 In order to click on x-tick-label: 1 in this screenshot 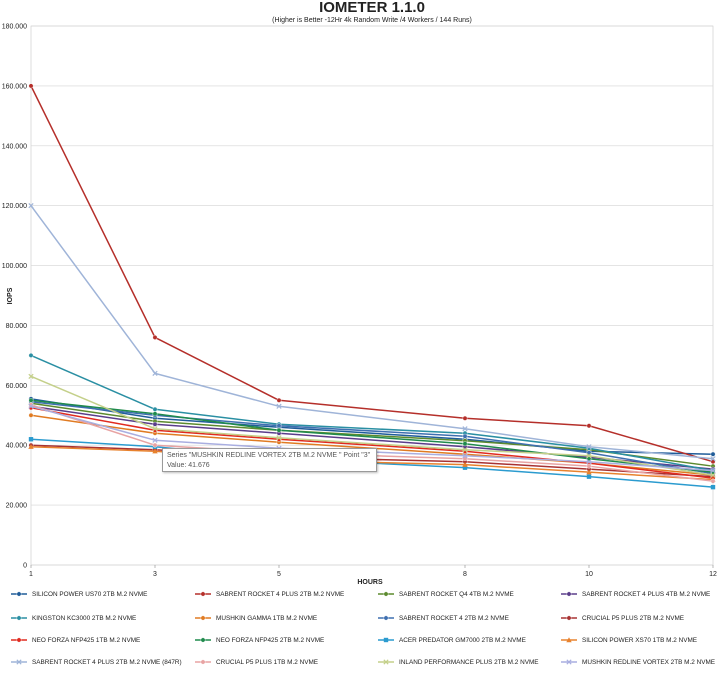, I will do `click(31, 574)`.